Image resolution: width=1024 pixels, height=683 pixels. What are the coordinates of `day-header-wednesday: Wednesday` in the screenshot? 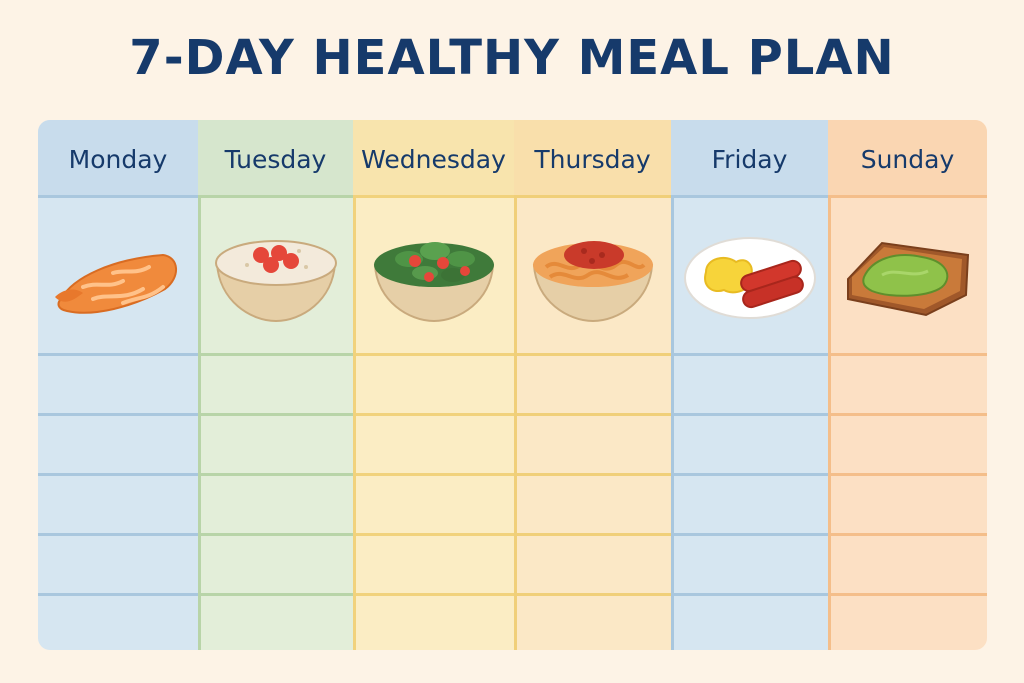 It's located at (433, 159).